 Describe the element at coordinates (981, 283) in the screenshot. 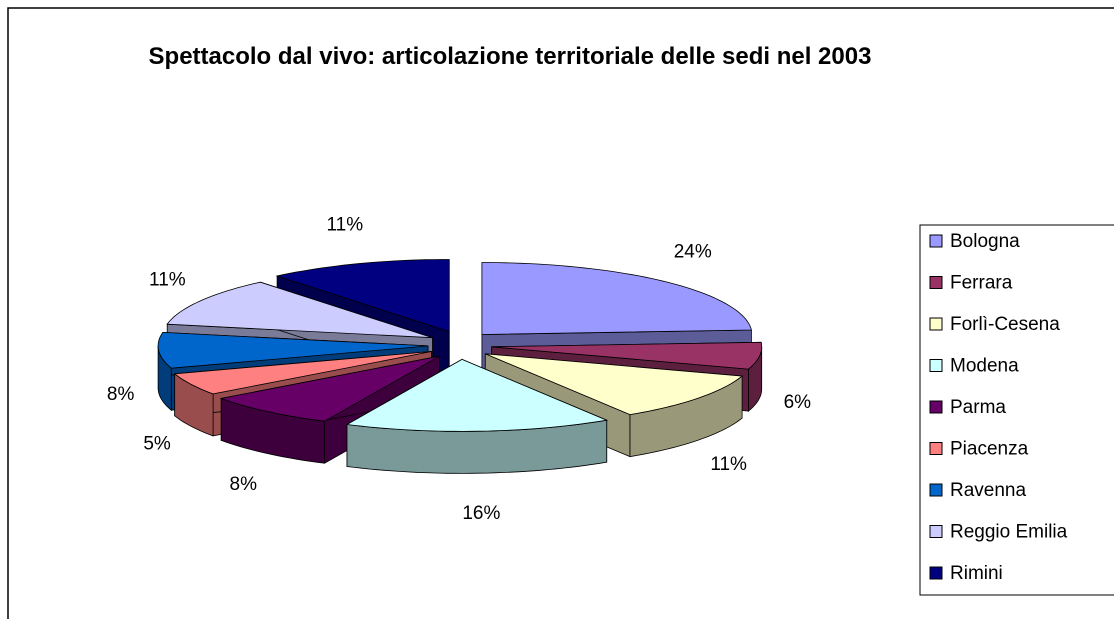

I see `legend-label: Ferrara` at that location.